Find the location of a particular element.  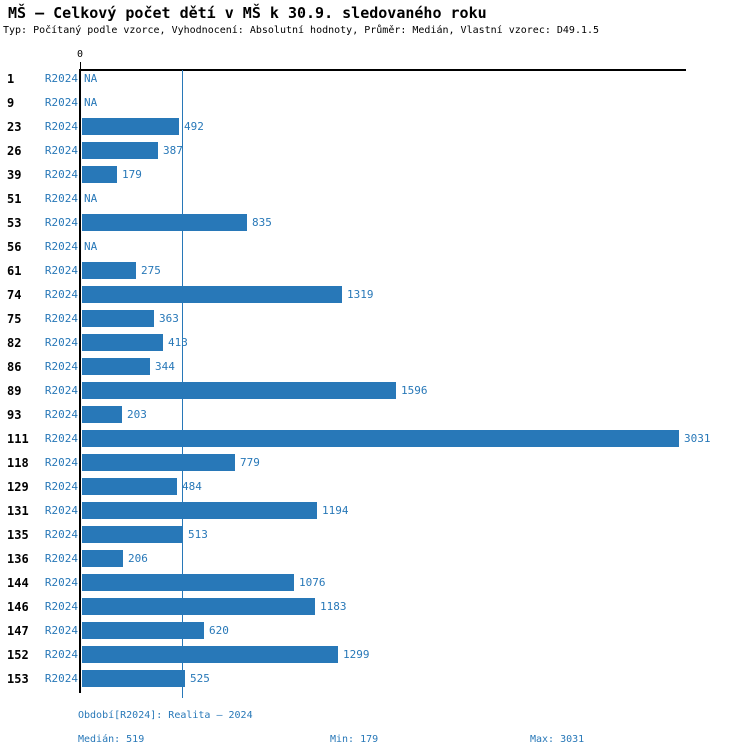

value-label: 835 is located at coordinates (262, 222).